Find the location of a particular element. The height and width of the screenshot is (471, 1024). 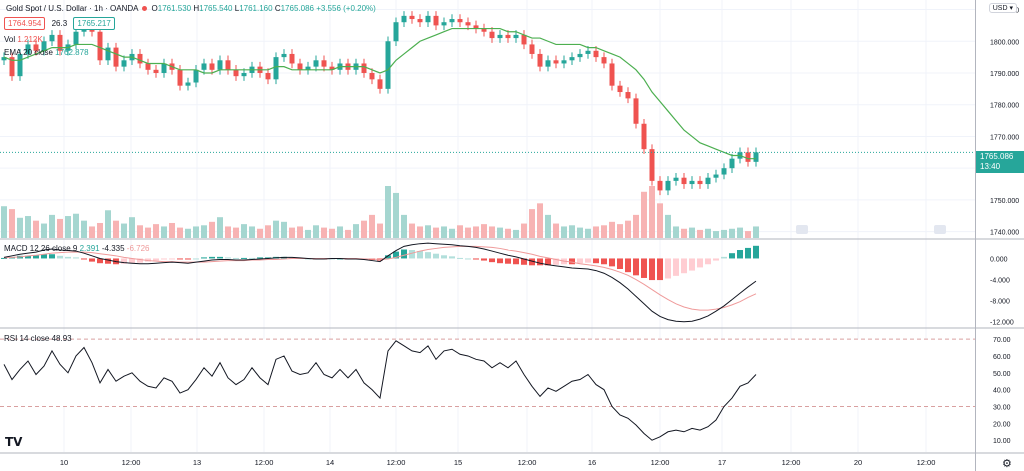

rsi-legend: RSI 14 close 48.93 is located at coordinates (38, 338).